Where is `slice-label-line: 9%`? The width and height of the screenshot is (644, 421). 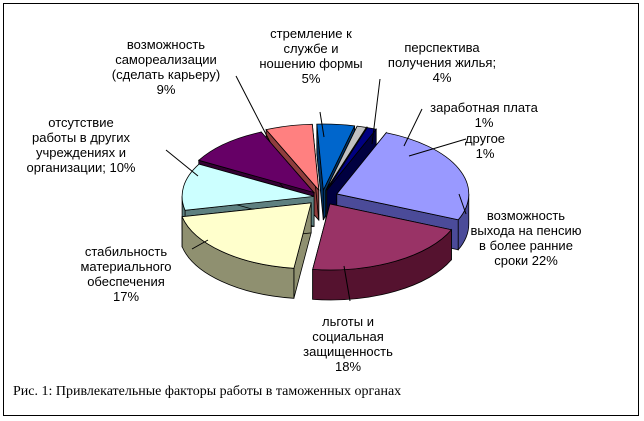 slice-label-line: 9% is located at coordinates (166, 89).